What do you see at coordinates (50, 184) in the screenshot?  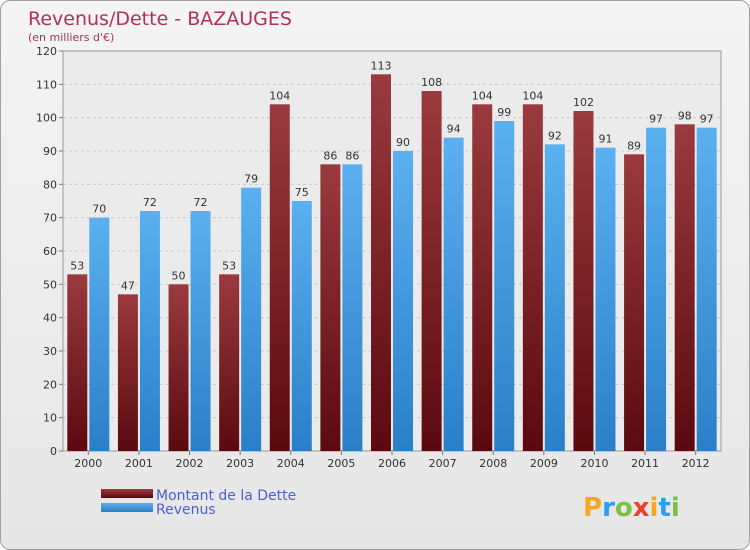 I see `y-tick-label: 80` at bounding box center [50, 184].